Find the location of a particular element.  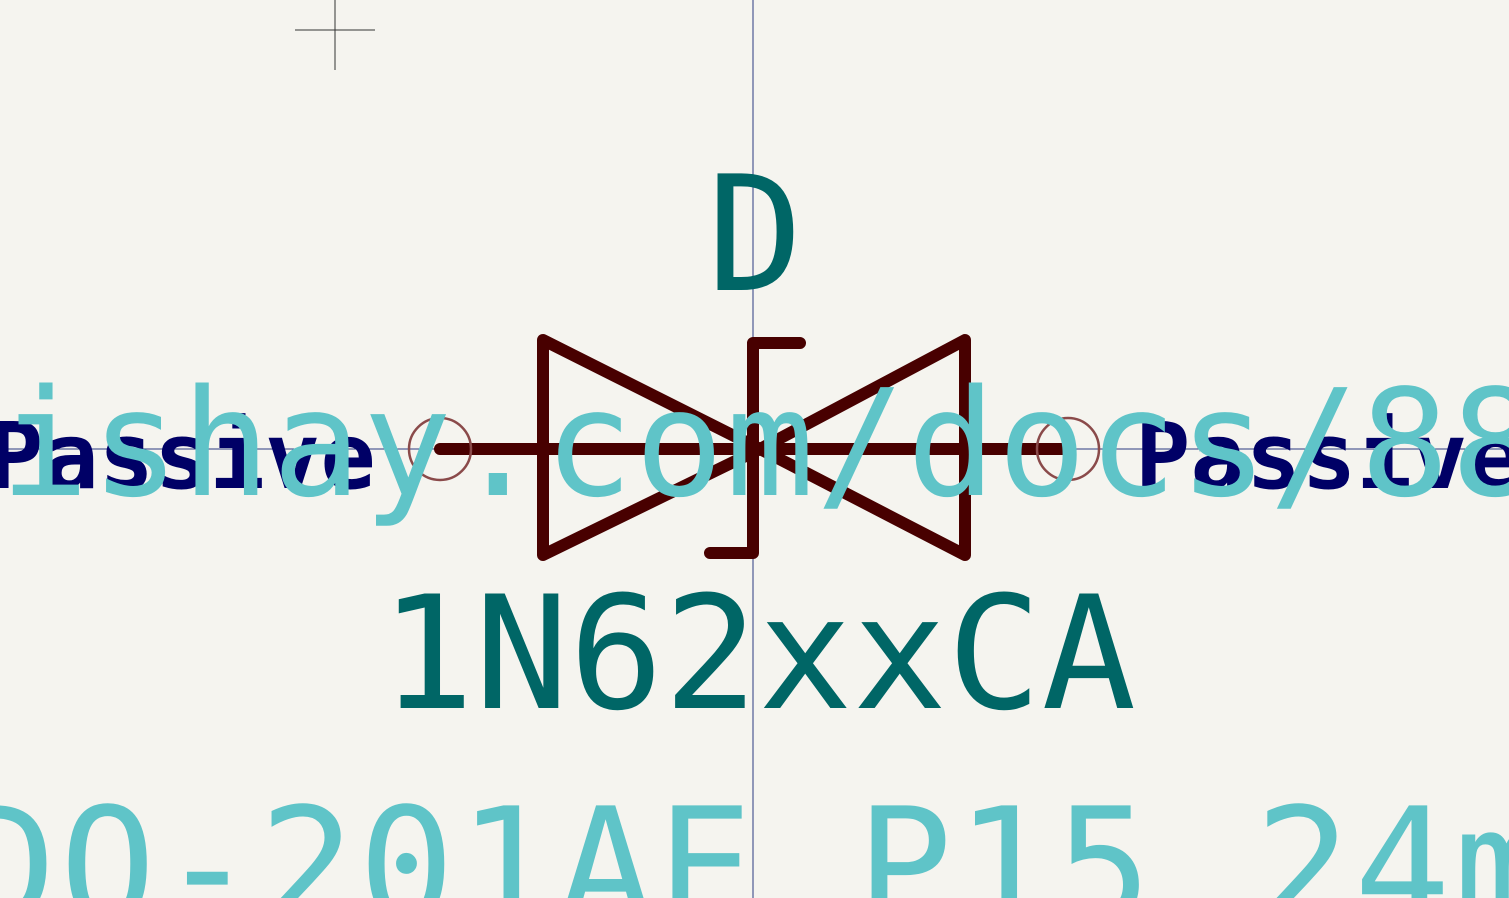

triangle-right is located at coordinates (862, 447).